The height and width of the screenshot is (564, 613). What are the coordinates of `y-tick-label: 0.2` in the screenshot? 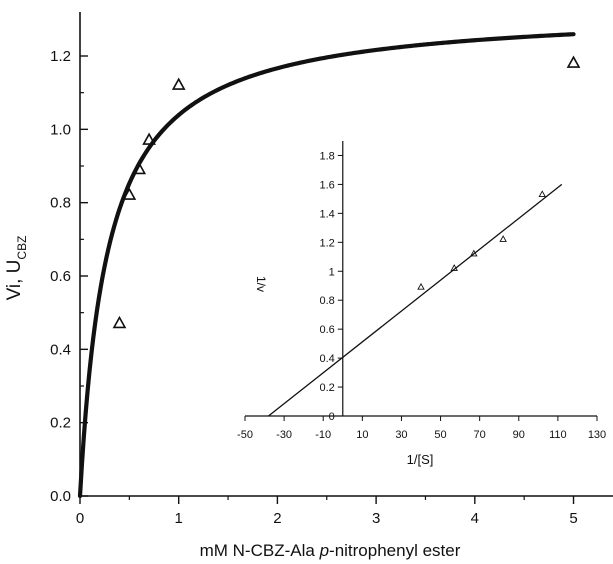 It's located at (60, 423).